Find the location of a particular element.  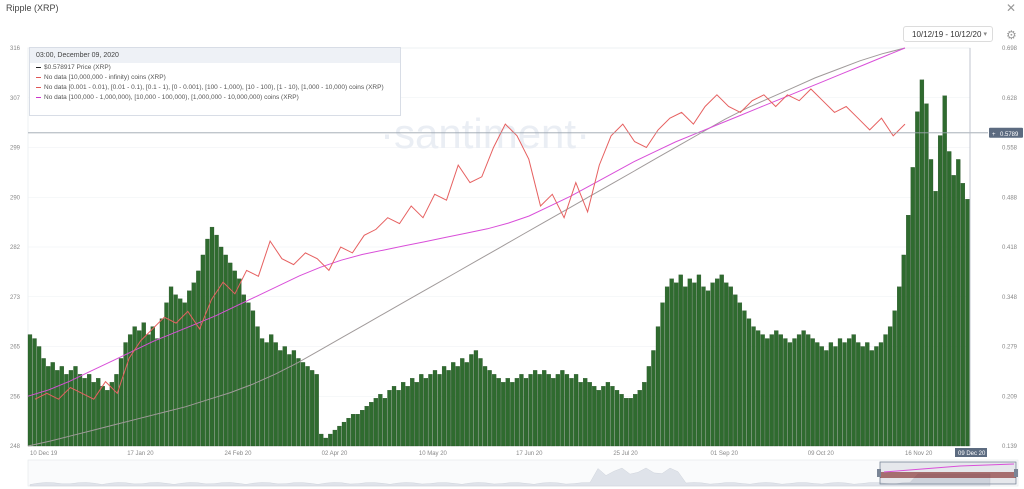

x-tick-label: 09 Dec 20 is located at coordinates (972, 454).